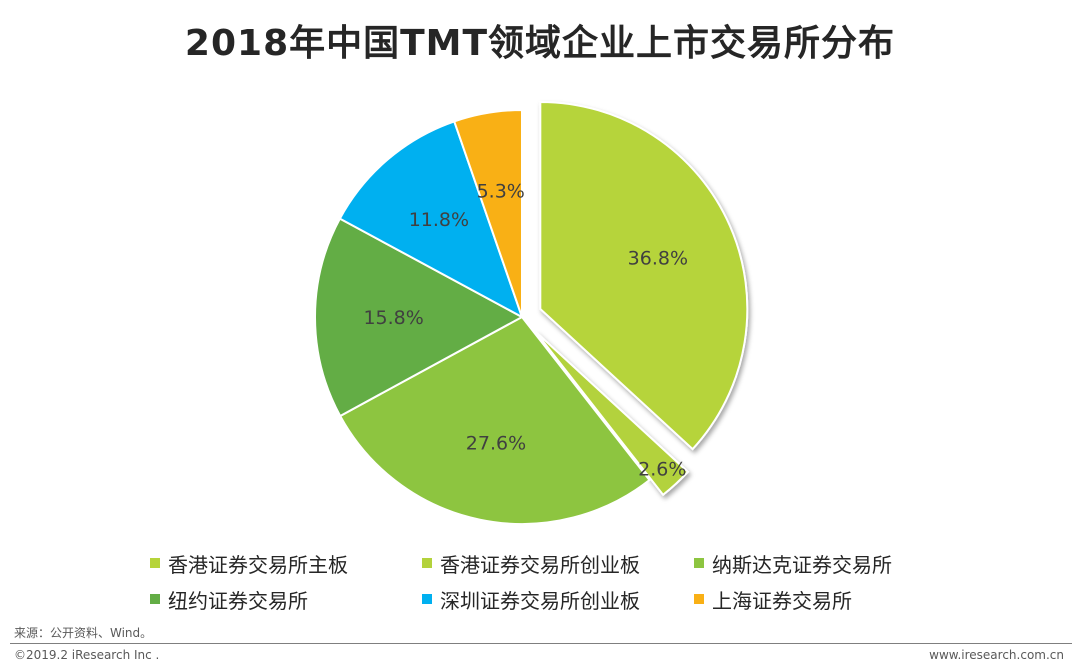  I want to click on chart-title: 2018年中国TMT领域企业上市交易所分布, so click(540, 43).